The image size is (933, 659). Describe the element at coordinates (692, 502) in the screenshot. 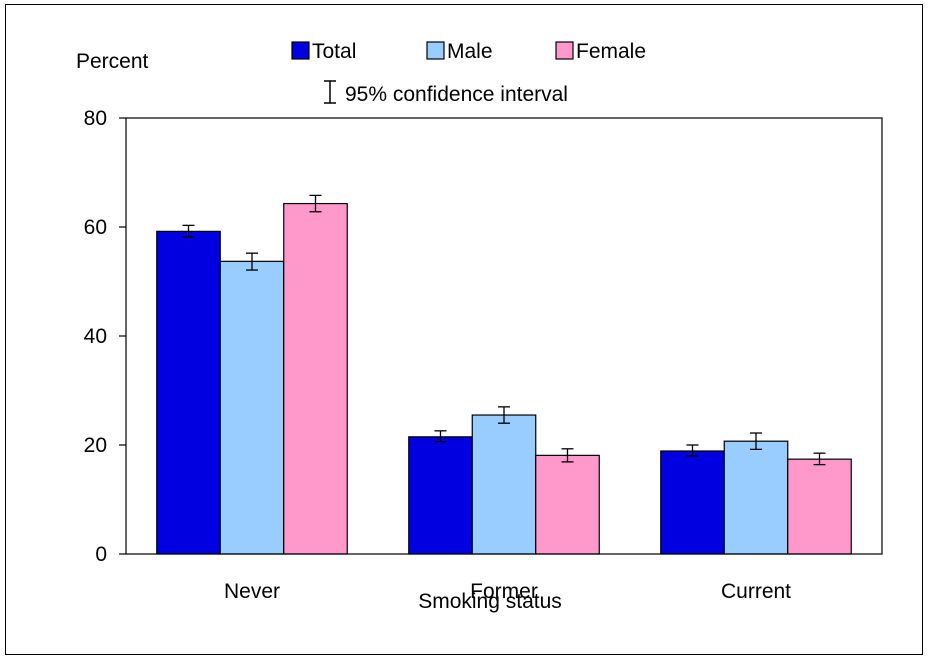

I see `bar-total-current` at that location.